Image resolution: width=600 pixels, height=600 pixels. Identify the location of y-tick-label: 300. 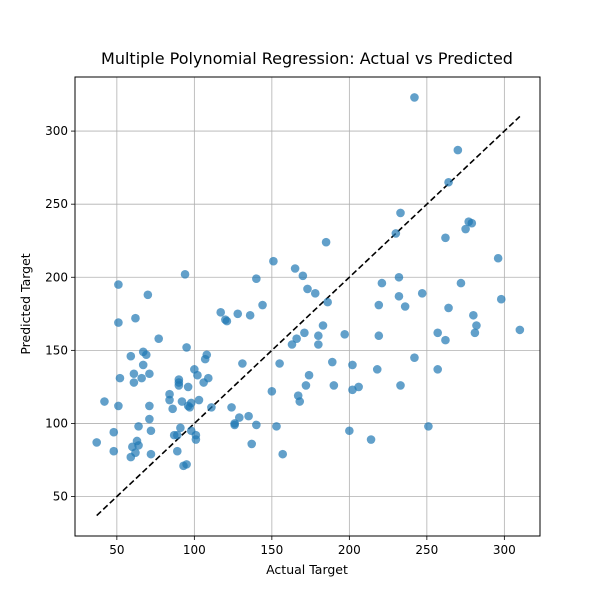
(56, 131).